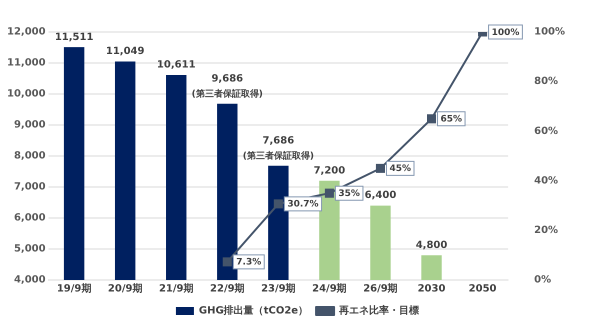  Describe the element at coordinates (506, 33) in the screenshot. I see `data-label: 100%` at that location.